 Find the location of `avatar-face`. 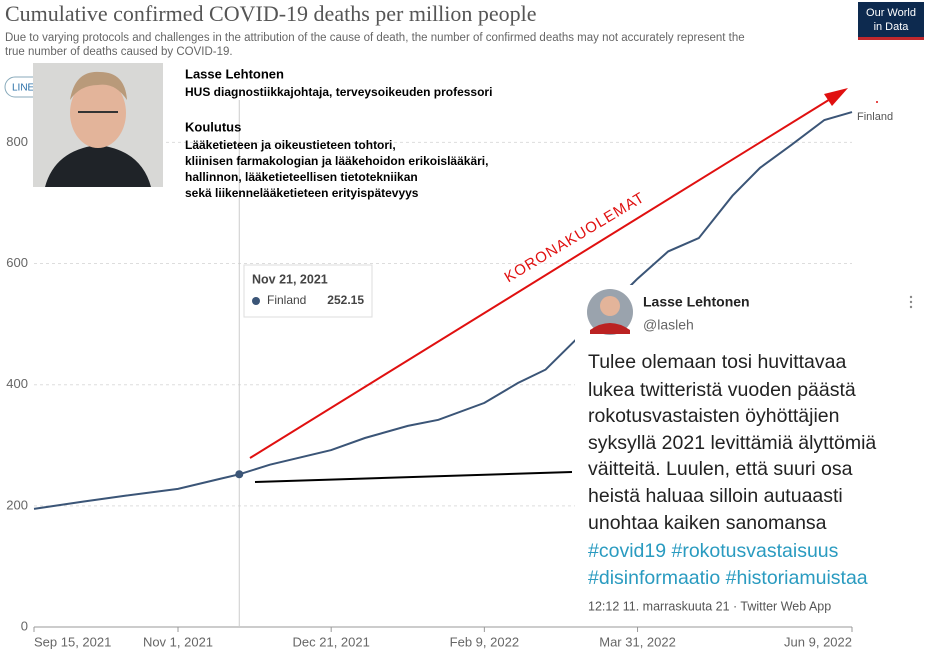

avatar-face is located at coordinates (610, 306).